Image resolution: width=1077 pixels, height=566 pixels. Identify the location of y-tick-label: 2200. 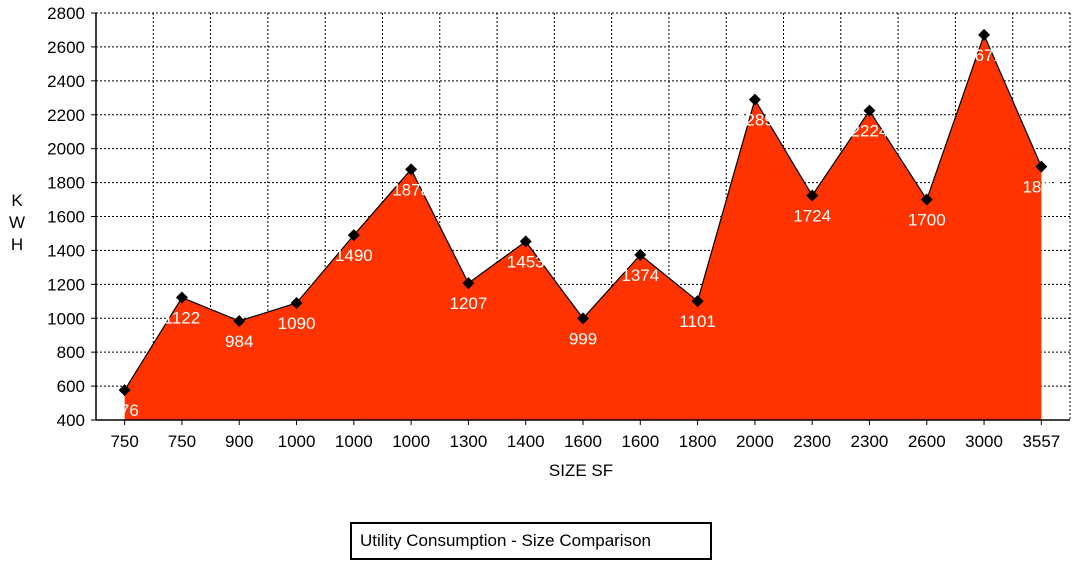
(66, 115).